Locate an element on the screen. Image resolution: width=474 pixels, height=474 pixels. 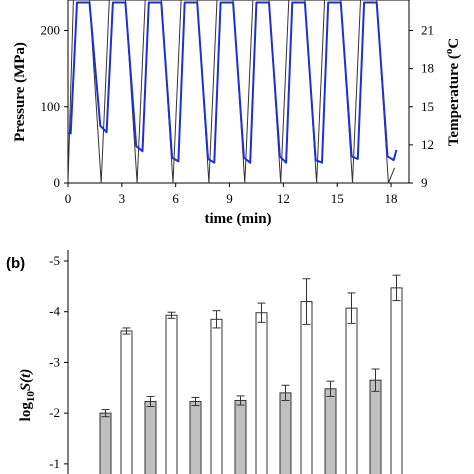
y-right-tick-label: 18 is located at coordinates (427, 68).